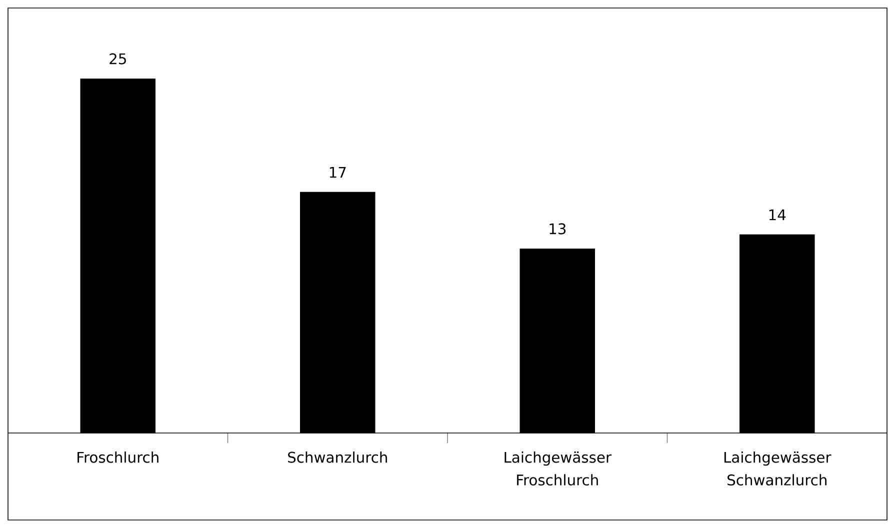 Image resolution: width=895 pixels, height=526 pixels. What do you see at coordinates (337, 457) in the screenshot?
I see `x-tick-label: Schwanzlurch` at bounding box center [337, 457].